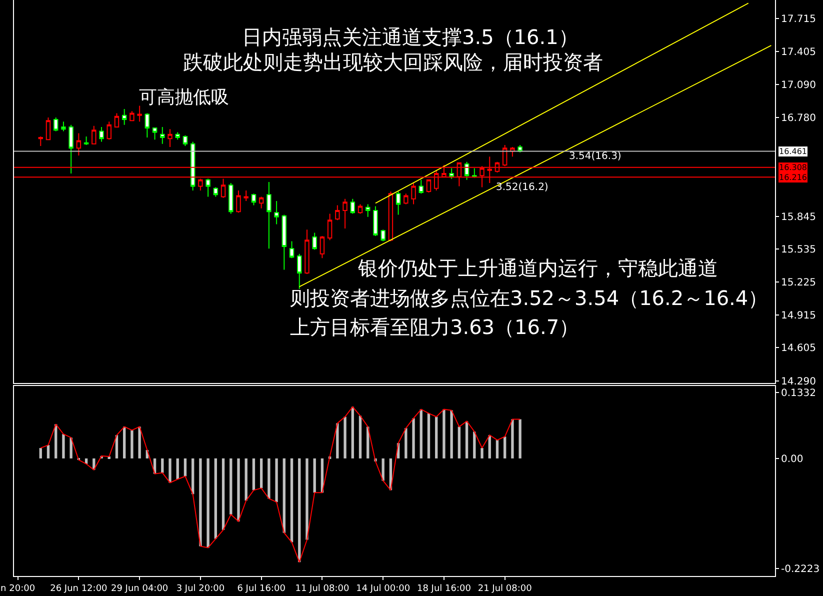  Describe the element at coordinates (793, 151) in the screenshot. I see `ref-line-label: 16.461` at that location.